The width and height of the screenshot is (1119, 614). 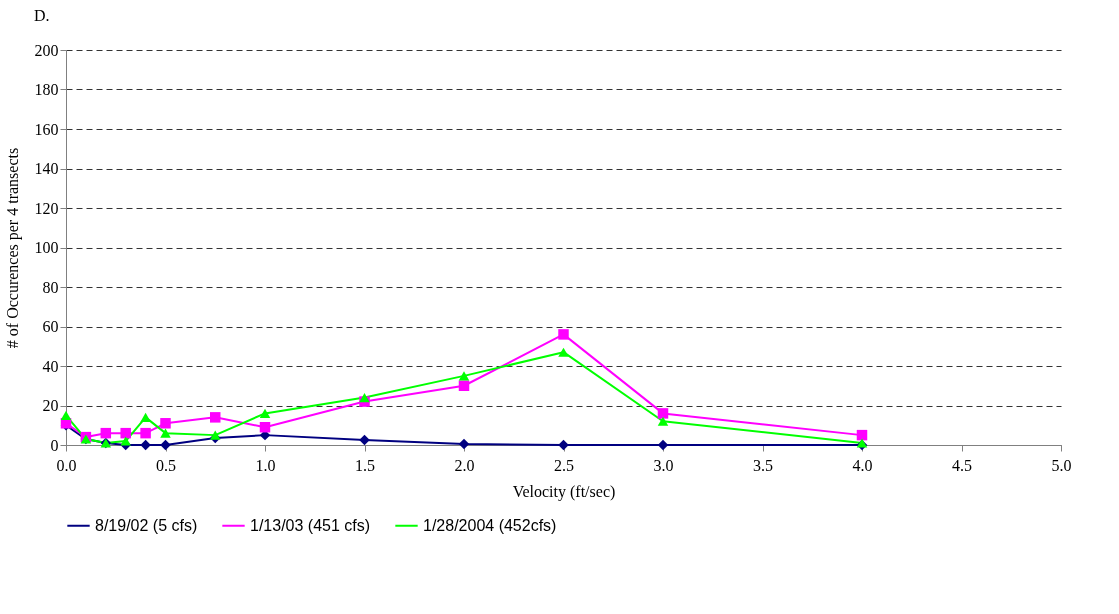 I want to click on y-tick-label: 200, so click(x=46, y=50).